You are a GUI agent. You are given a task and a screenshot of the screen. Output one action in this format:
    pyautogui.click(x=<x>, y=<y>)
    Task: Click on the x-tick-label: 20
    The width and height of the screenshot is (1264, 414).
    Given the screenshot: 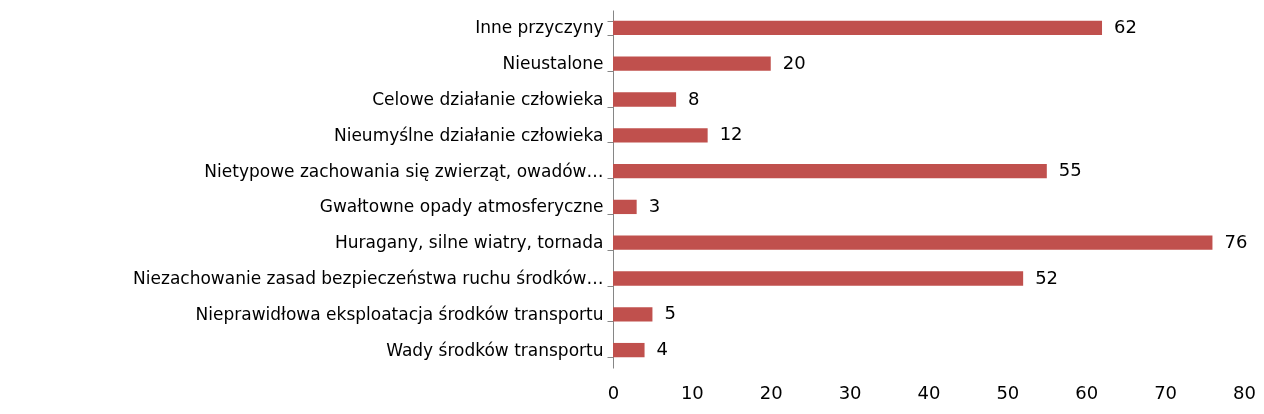 What is the action you would take?
    pyautogui.click(x=771, y=392)
    